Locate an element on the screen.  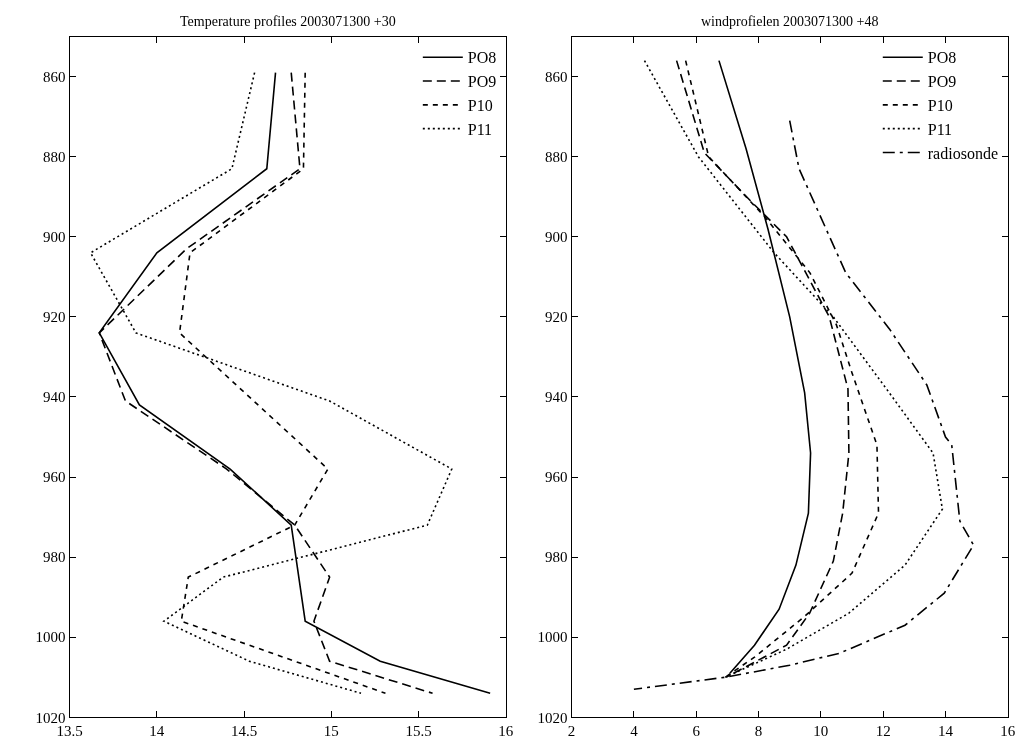
x-tick-label: 2 is located at coordinates (571, 731).